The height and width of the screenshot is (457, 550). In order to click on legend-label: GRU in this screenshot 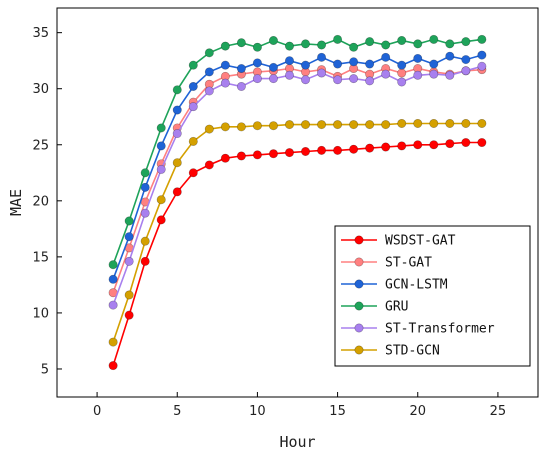, I will do `click(396, 307)`.